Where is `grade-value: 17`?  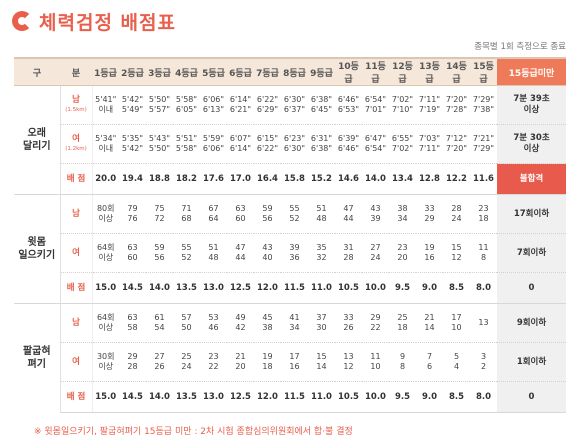
grade-value: 17 is located at coordinates (456, 317).